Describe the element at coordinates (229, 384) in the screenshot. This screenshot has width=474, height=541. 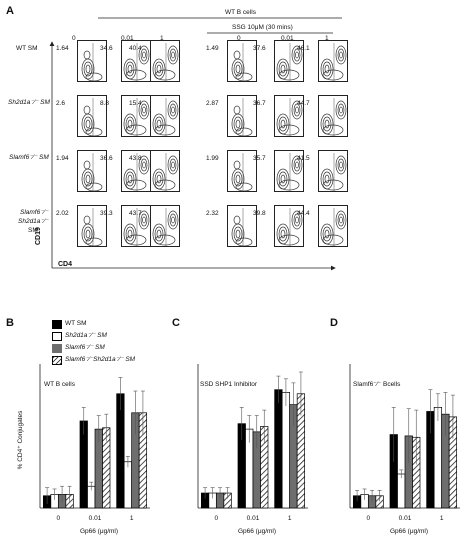
I see `chart-title: SSD SHP1 Inhibitor` at that location.